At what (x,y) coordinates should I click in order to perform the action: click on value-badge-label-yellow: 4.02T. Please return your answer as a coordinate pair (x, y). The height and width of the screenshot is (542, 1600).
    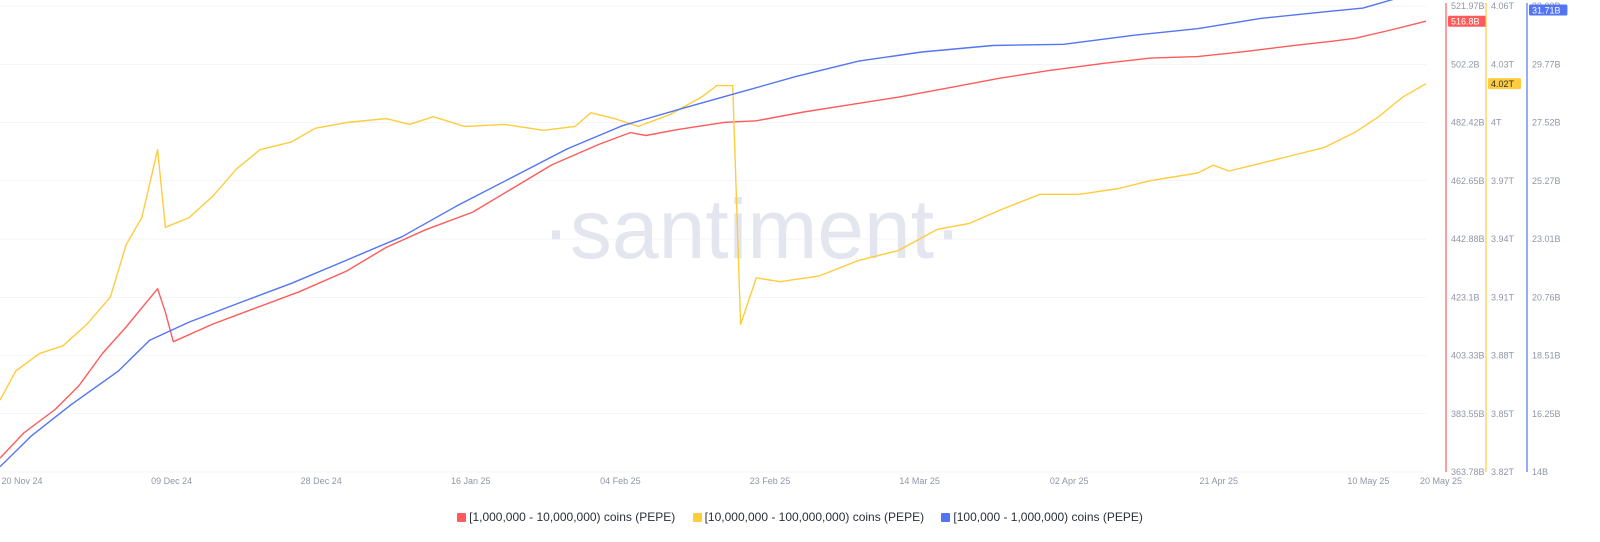
    Looking at the image, I should click on (1503, 84).